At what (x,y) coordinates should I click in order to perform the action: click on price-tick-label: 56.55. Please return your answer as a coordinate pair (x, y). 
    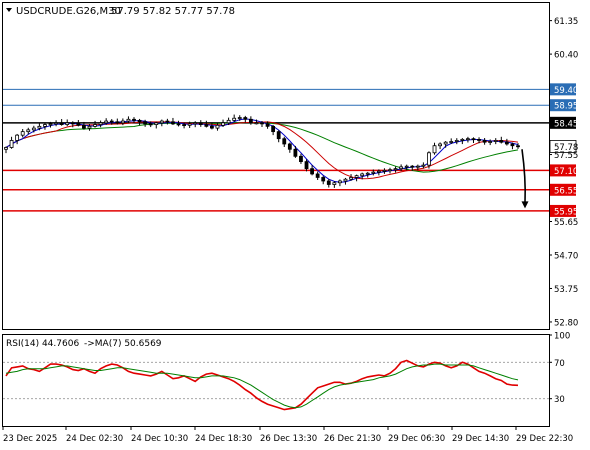
    Looking at the image, I should click on (566, 191).